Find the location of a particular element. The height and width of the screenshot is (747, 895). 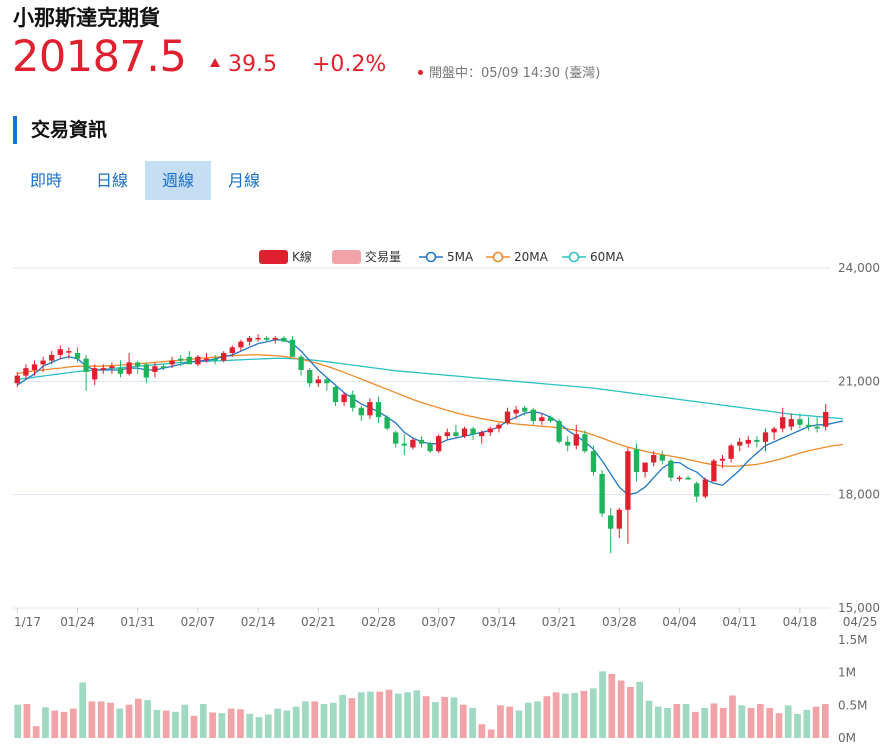

instrument-title: 小那斯達克期貨 is located at coordinates (86, 18).